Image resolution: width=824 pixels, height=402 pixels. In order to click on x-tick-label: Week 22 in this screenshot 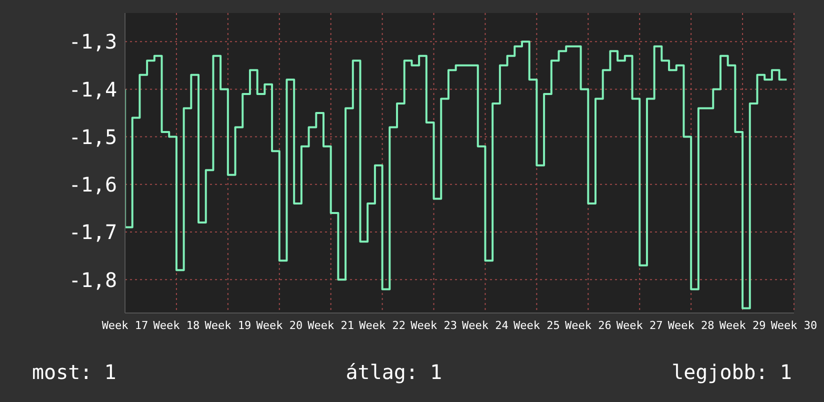, I will do `click(382, 325)`.